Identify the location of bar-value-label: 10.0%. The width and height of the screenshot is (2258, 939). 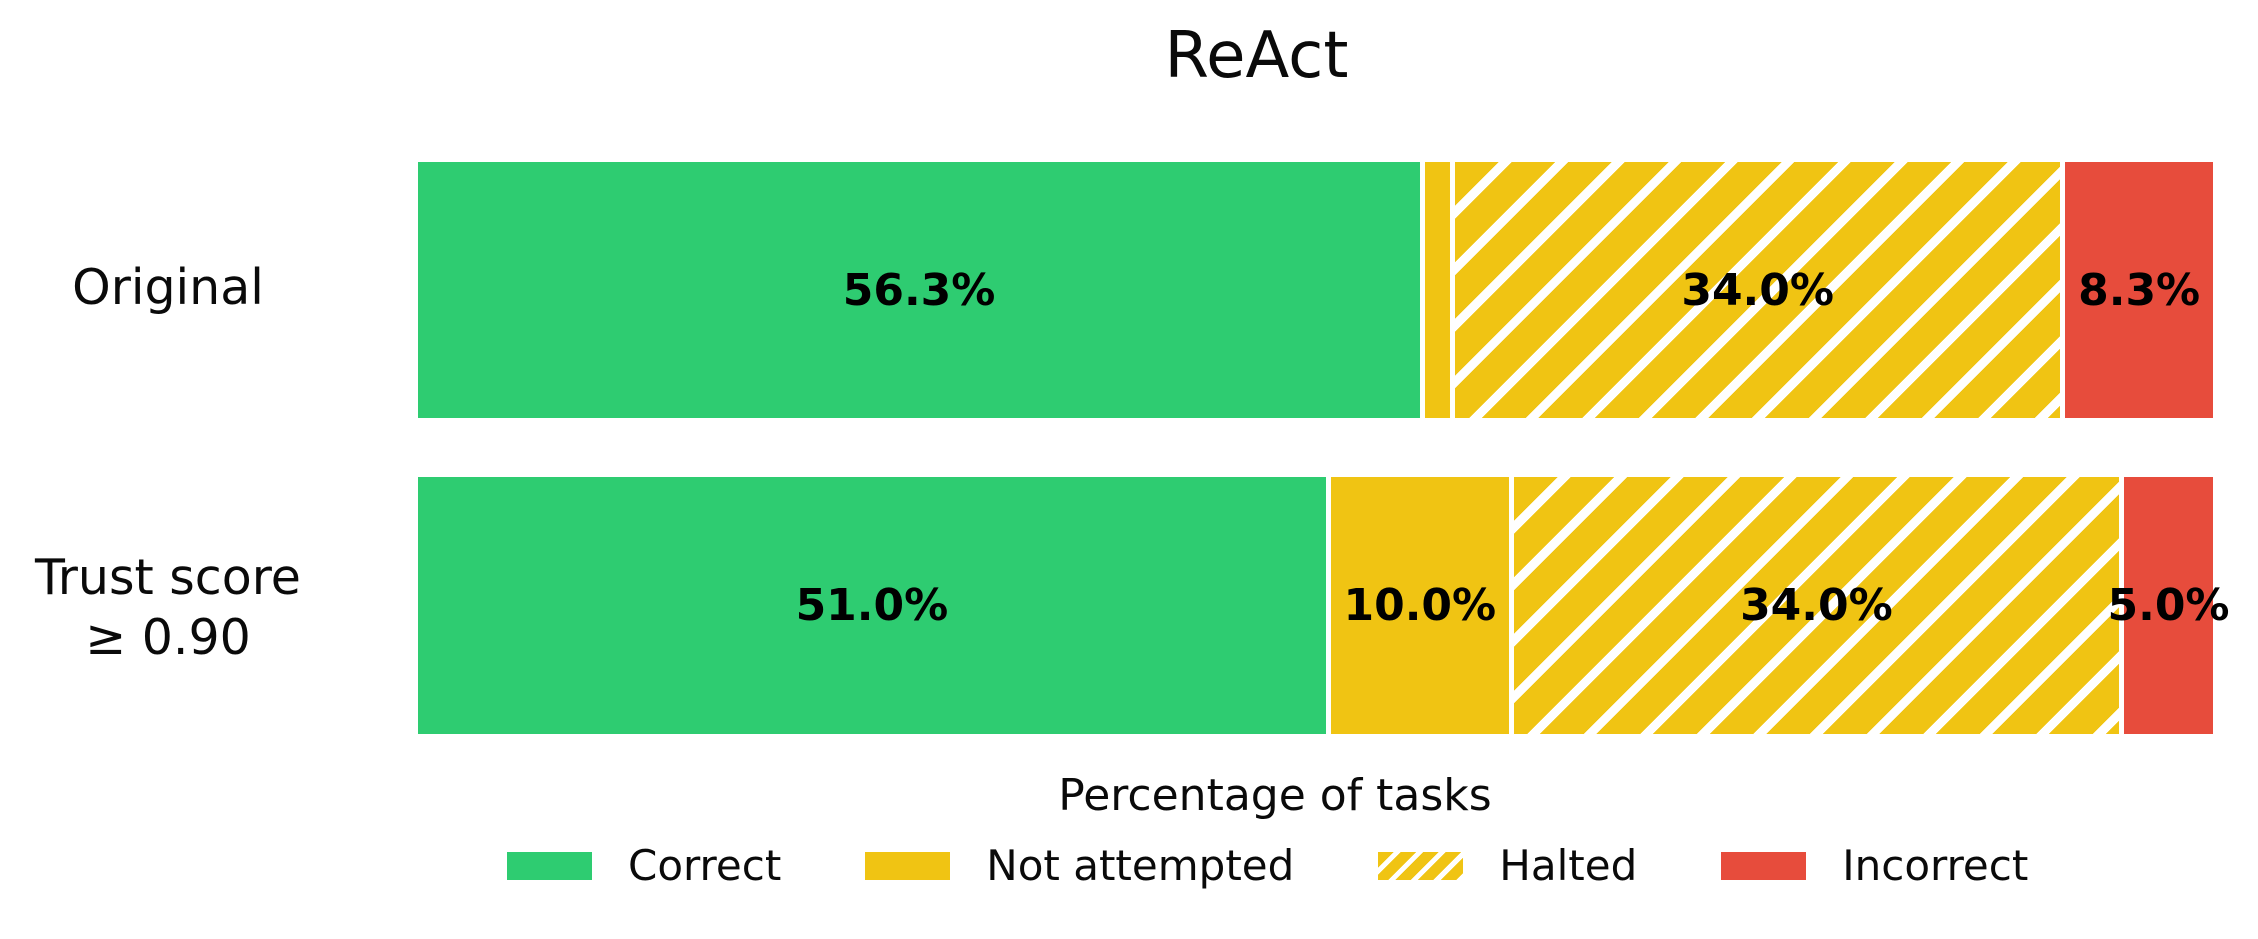
(1420, 605).